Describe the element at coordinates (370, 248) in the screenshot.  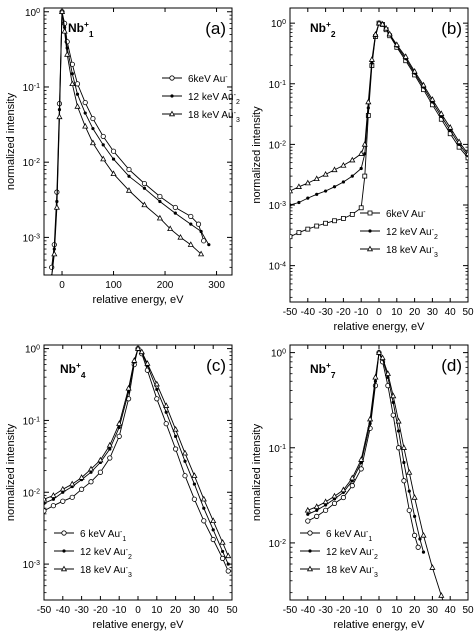
I see `panel-b-legend-marker` at that location.